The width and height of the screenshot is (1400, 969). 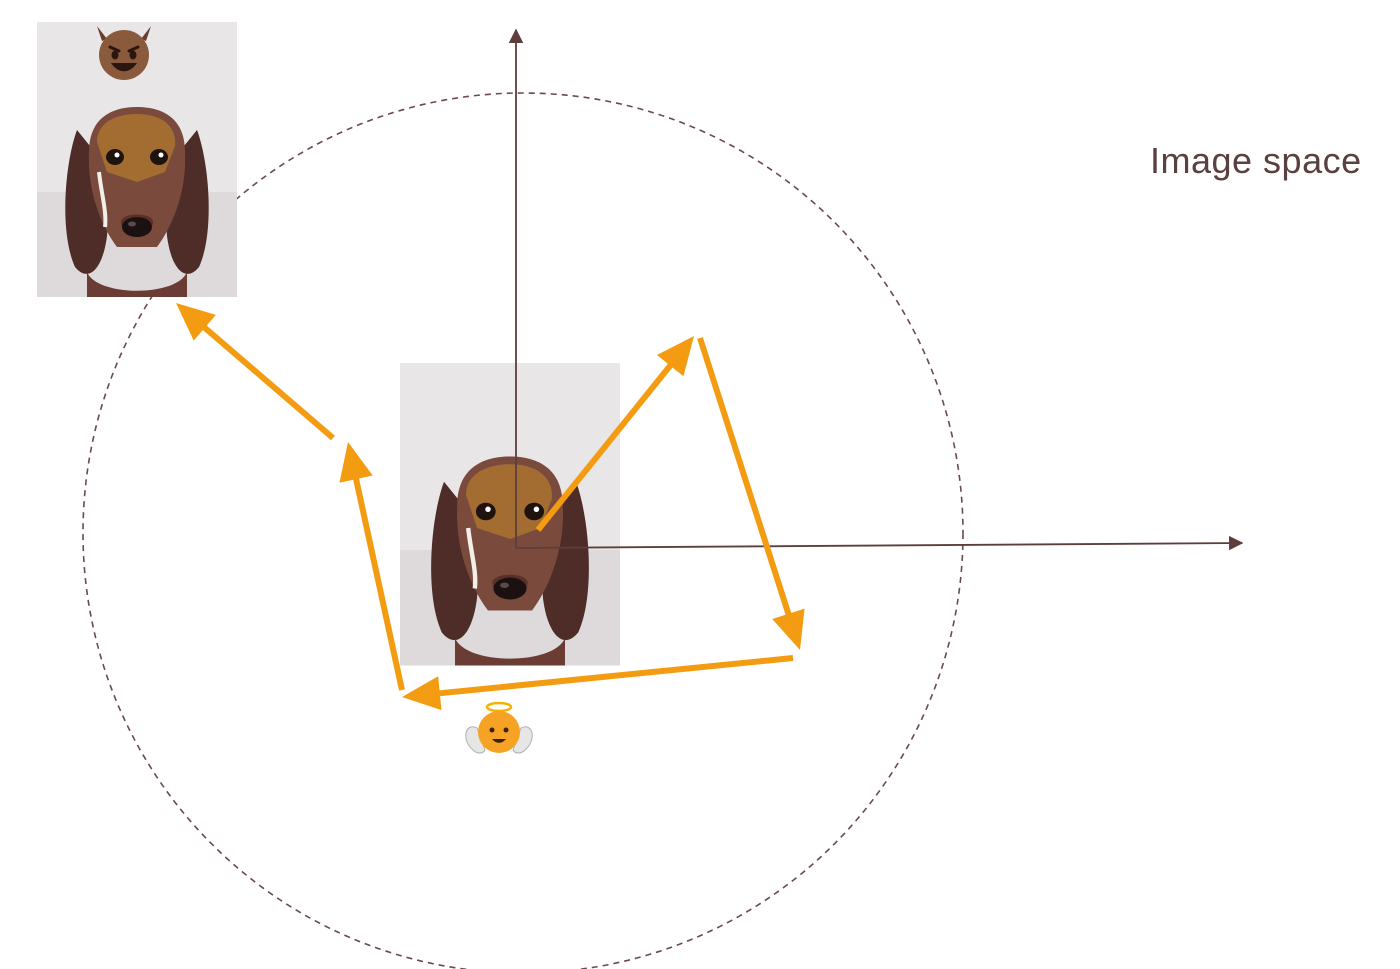 I want to click on arrow-step-1-head, so click(x=675, y=356).